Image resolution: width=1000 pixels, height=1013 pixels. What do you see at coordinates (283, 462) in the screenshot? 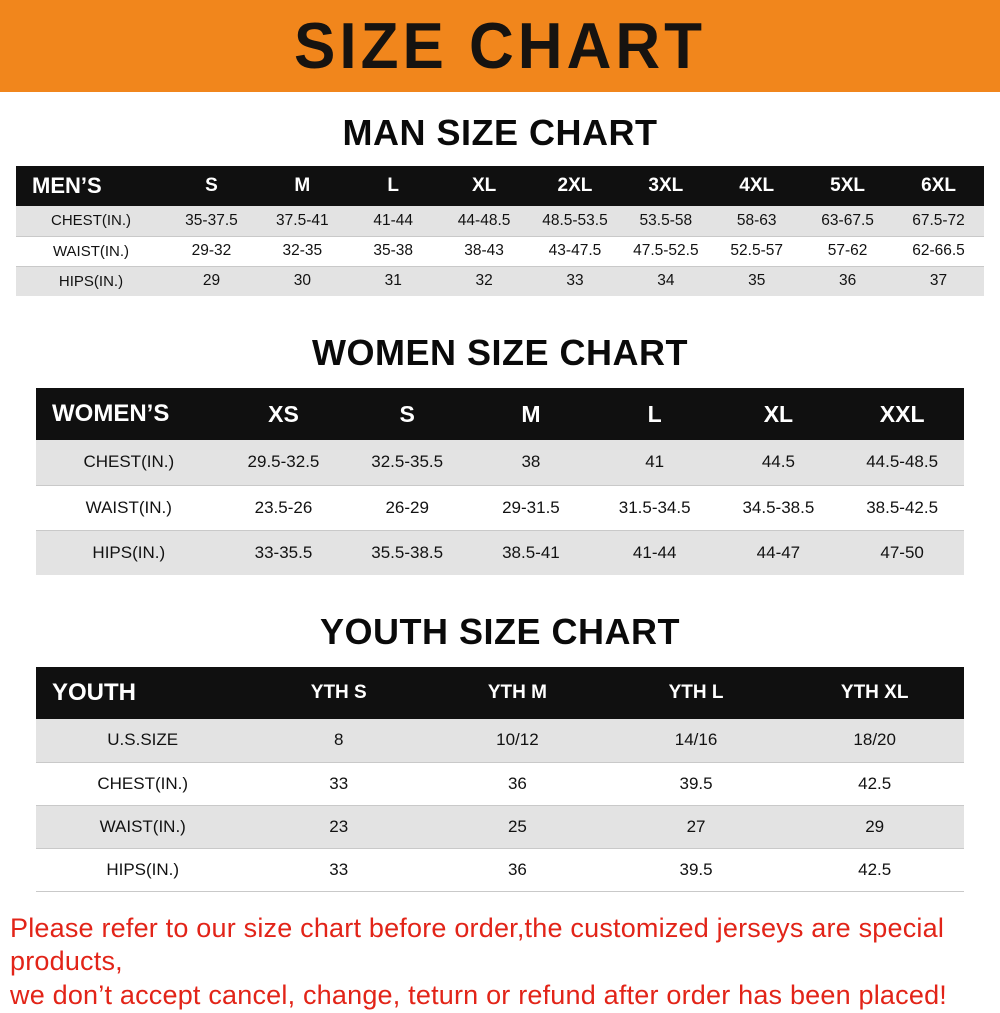
I see `size-value-cell: 29.5-32.5` at bounding box center [283, 462].